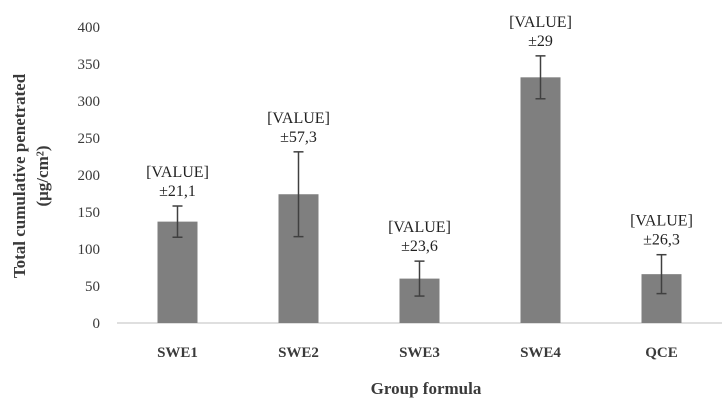 This screenshot has width=723, height=401. I want to click on x-tick-label: QCE, so click(661, 353).